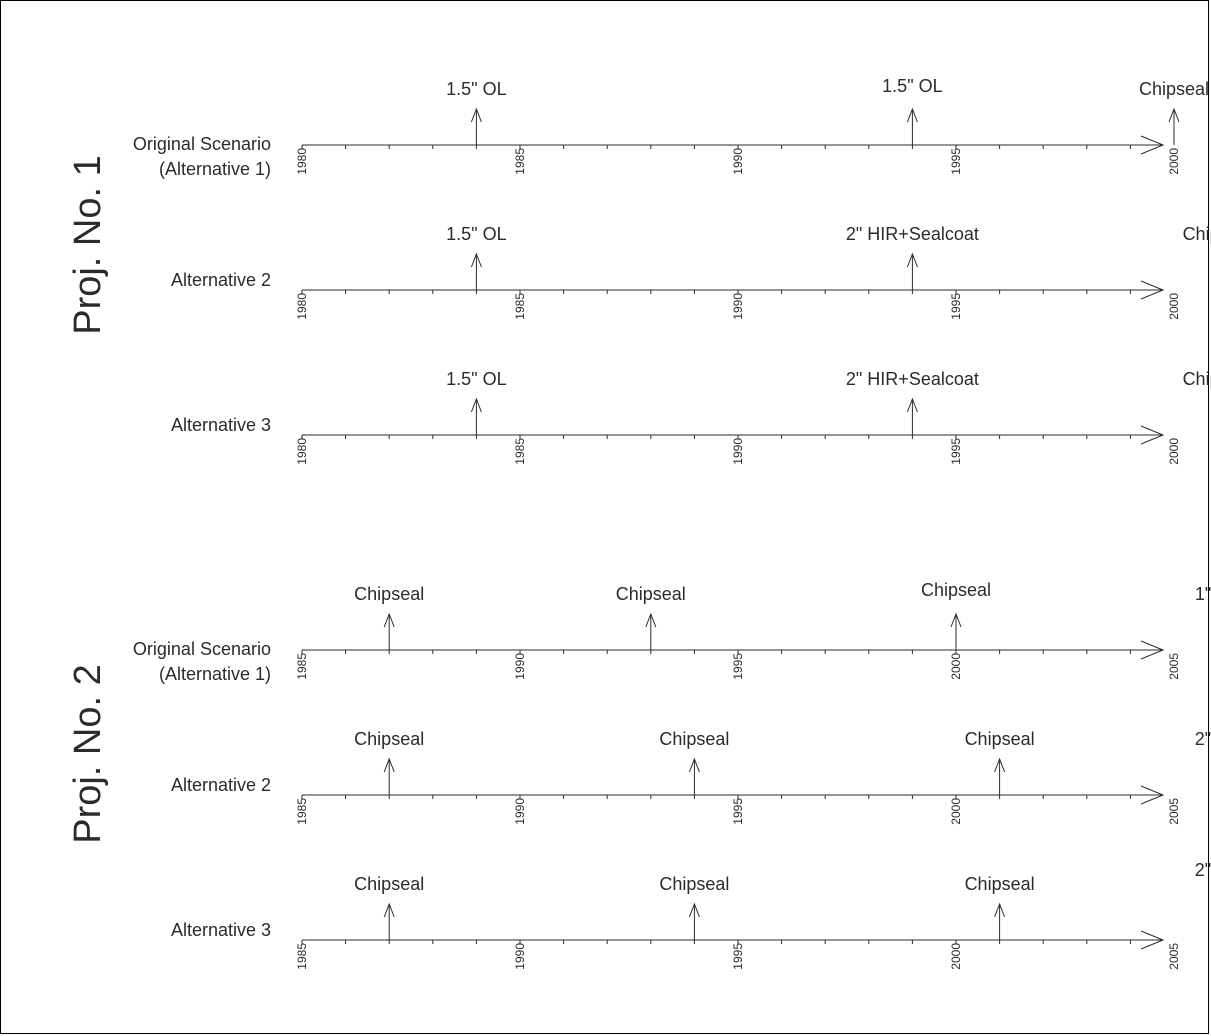  I want to click on project-title: Proj. No. 2, so click(88, 754).